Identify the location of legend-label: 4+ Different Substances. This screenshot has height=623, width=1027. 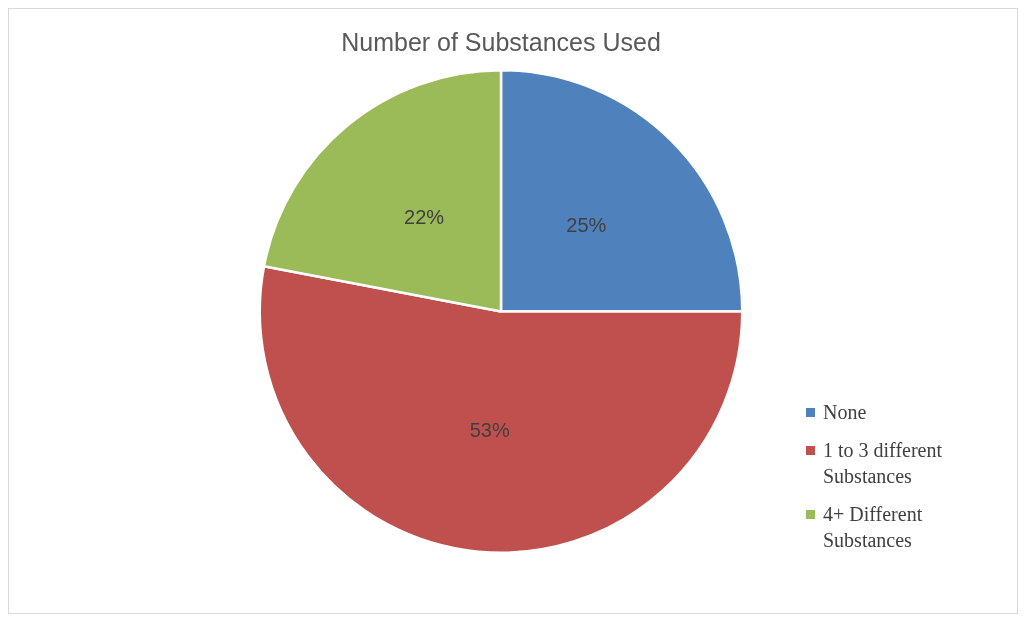
(873, 527).